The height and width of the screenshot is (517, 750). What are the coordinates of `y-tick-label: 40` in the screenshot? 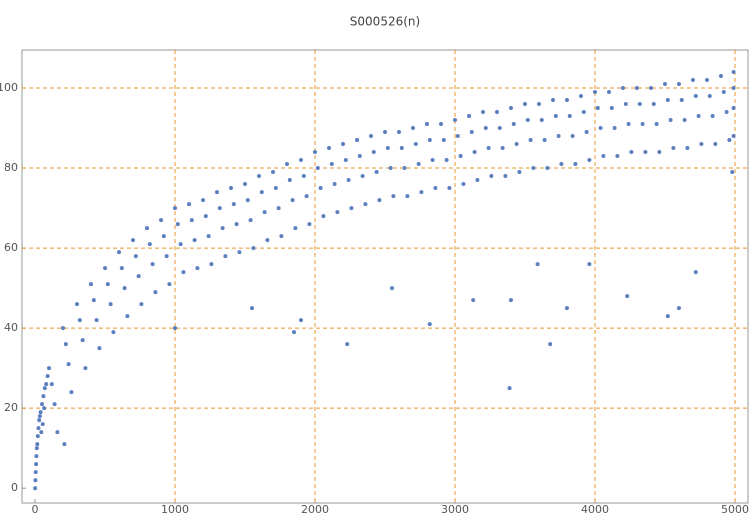 It's located at (11, 327).